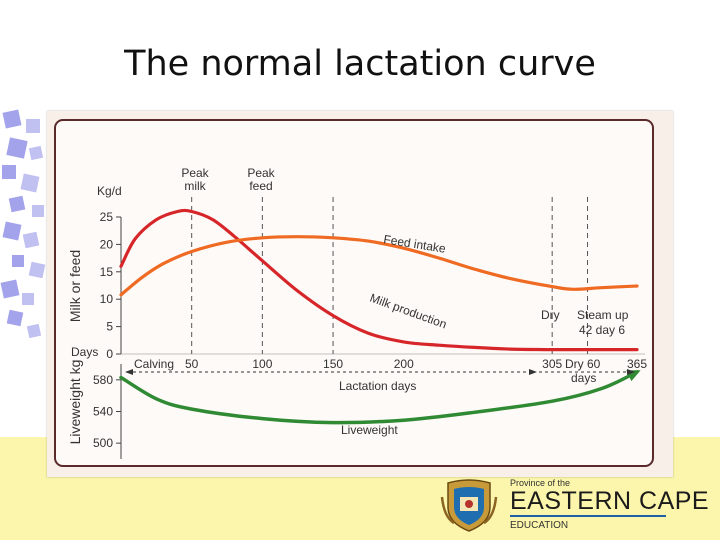 This screenshot has height=540, width=720. Describe the element at coordinates (103, 412) in the screenshot. I see `y-tick-label-lower: 540` at that location.